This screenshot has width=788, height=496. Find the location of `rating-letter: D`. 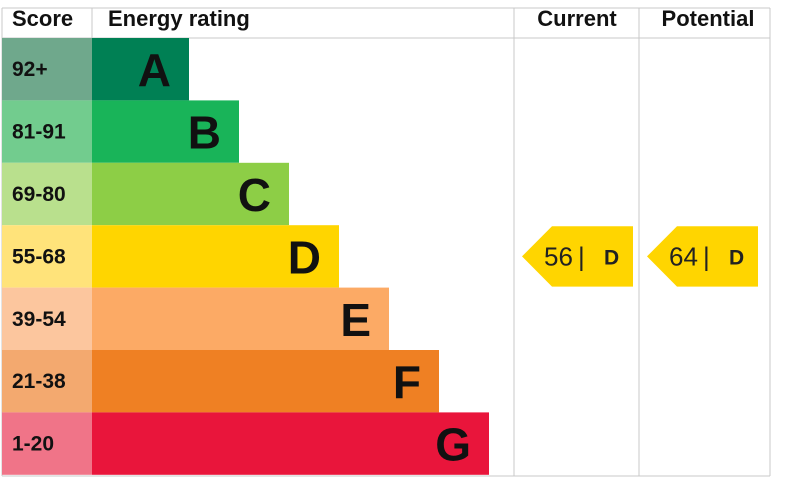

rating-letter: D is located at coordinates (304, 257).